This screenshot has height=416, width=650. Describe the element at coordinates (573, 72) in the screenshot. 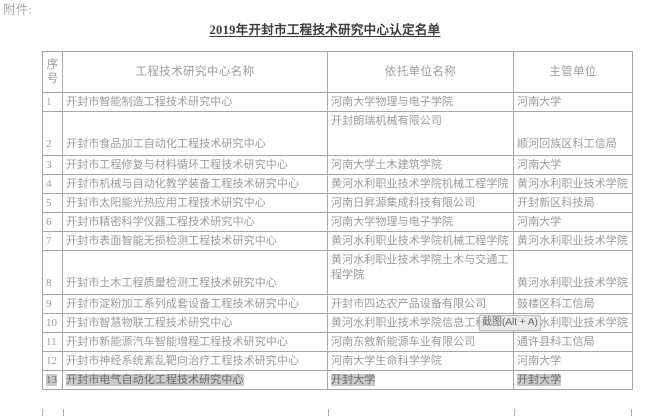

I see `column-header-supervising-unit: 主管单位` at that location.